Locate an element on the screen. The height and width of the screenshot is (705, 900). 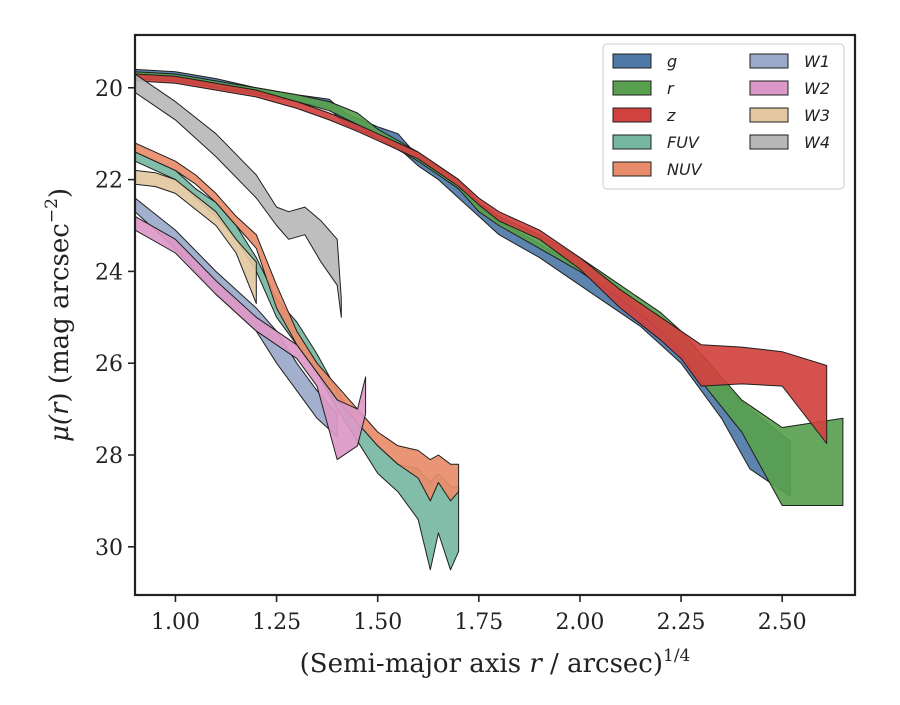
legend-label-nuv: NUV is located at coordinates (685, 169).